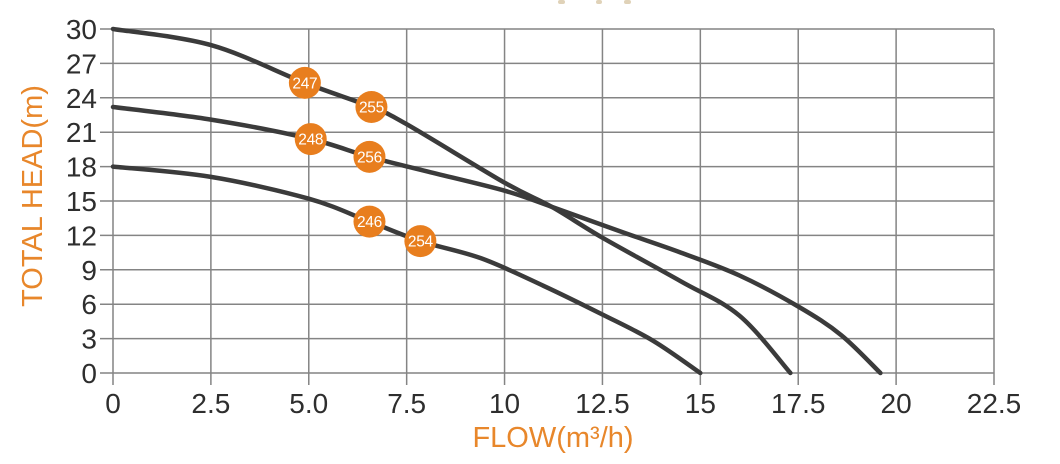 The image size is (1060, 464). Describe the element at coordinates (563, 403) in the screenshot. I see `x-tick-labels: 0 2.5 5.0 7.5 10 12.5 15 17.5 20 22.5` at that location.